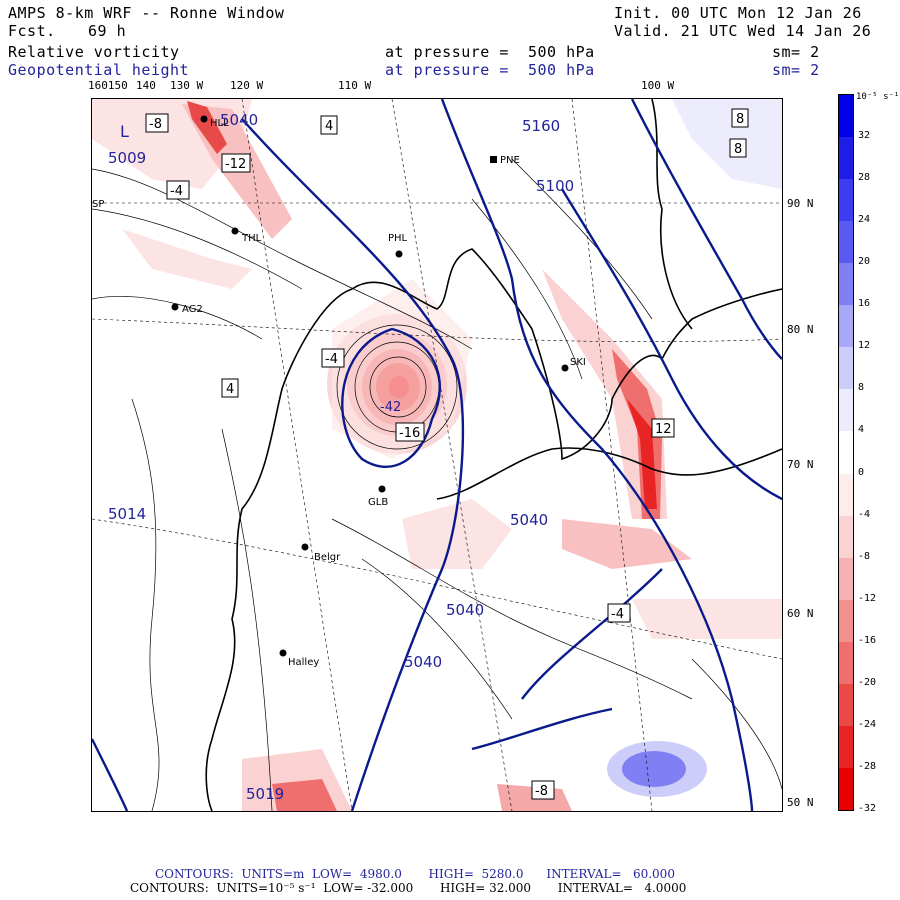 The width and height of the screenshot is (900, 900). I want to click on station-HLL: HLL, so click(214, 122).